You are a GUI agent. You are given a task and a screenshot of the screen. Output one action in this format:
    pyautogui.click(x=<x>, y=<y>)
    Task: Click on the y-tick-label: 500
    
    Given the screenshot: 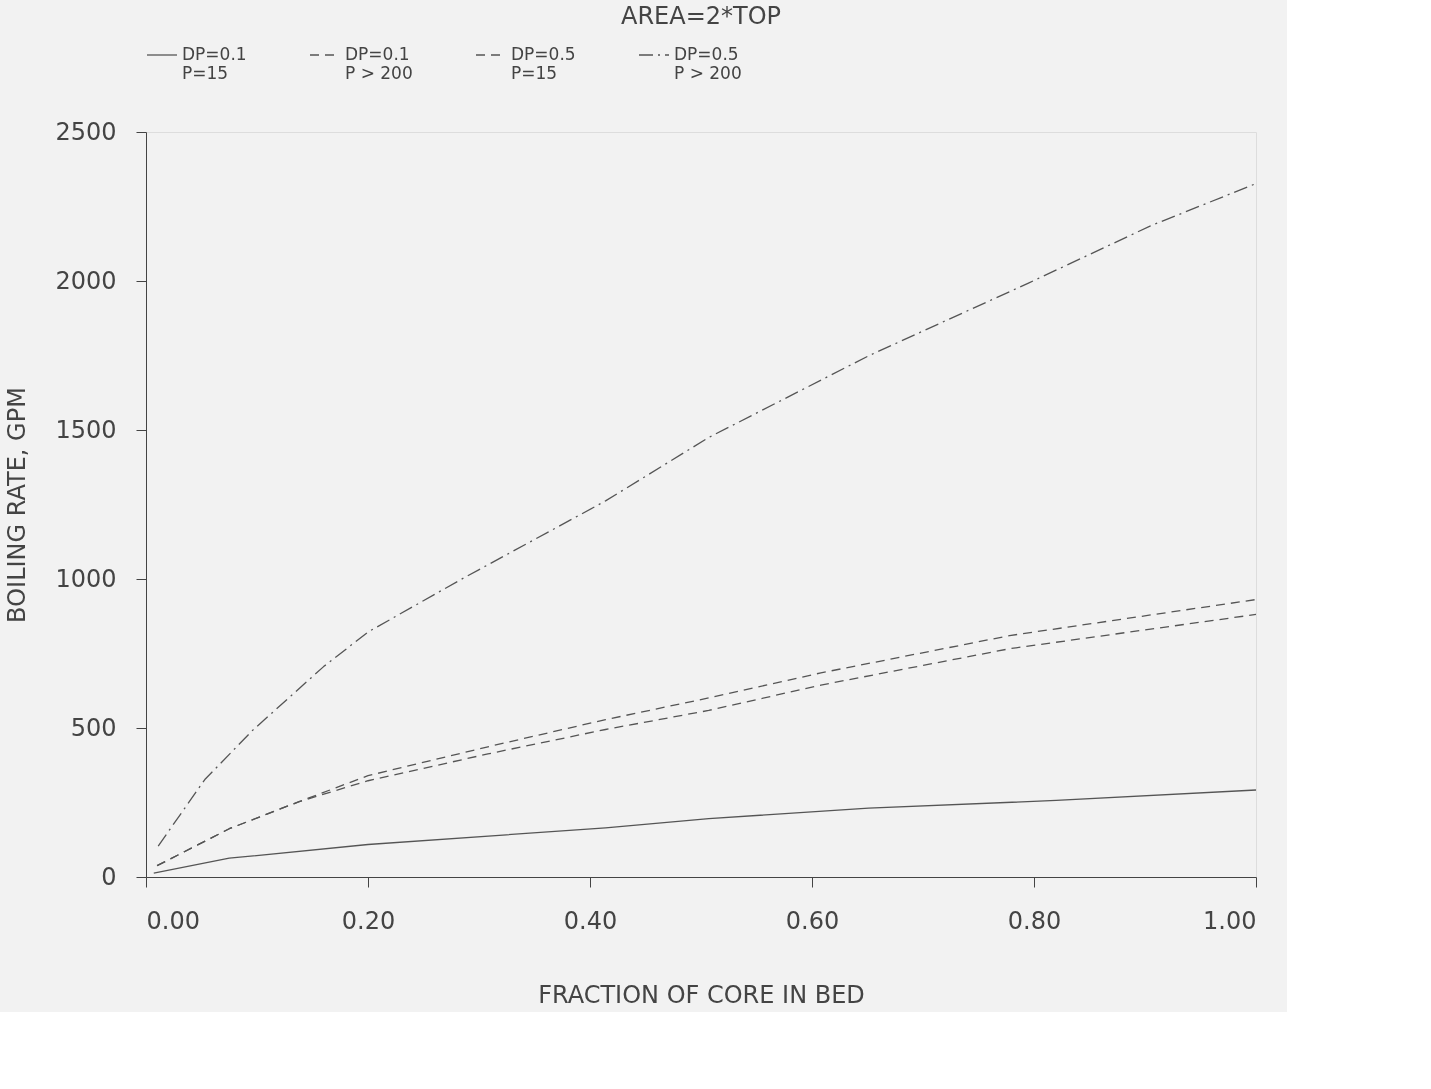 What is the action you would take?
    pyautogui.click(x=93, y=727)
    